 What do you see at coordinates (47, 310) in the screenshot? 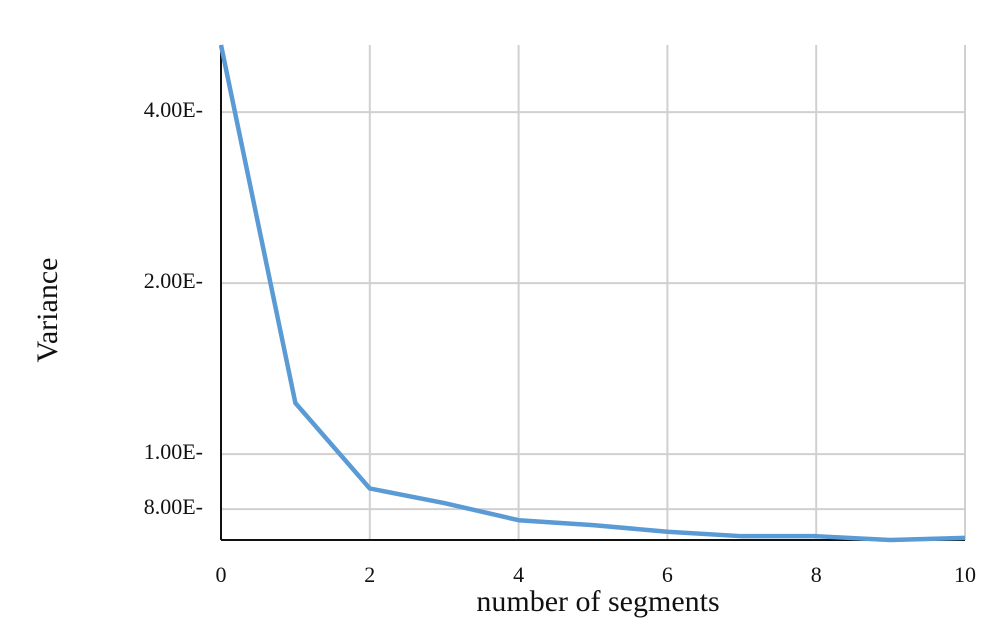
I see `y-axis-title: Variance` at bounding box center [47, 310].